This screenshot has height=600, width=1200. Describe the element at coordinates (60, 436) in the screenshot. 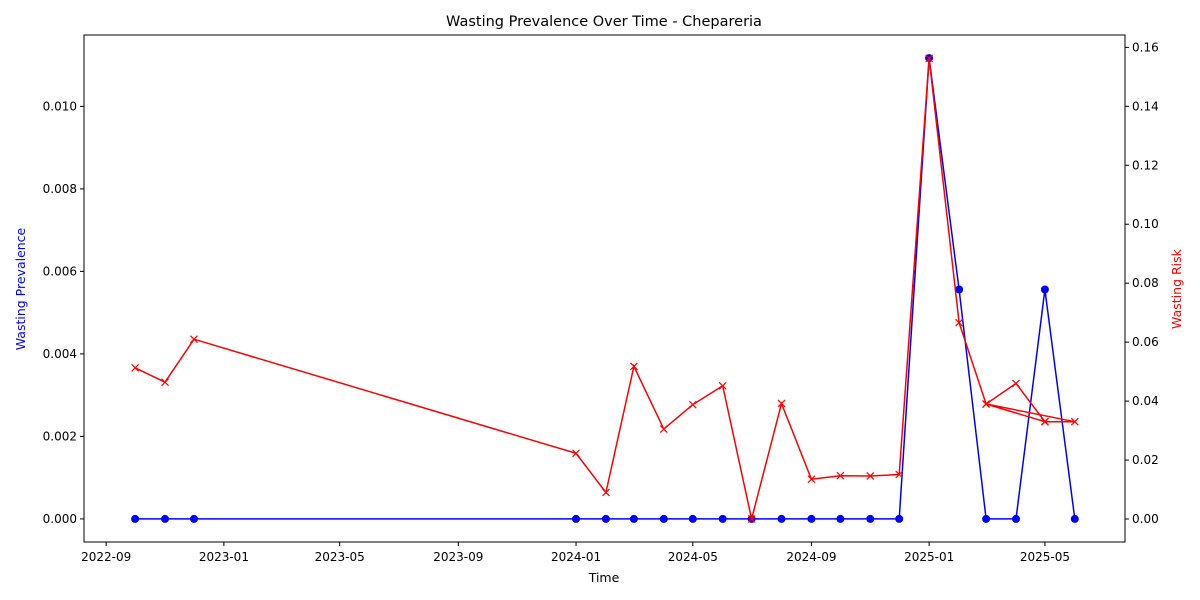

I see `left-y-tick-label: 0.002` at that location.